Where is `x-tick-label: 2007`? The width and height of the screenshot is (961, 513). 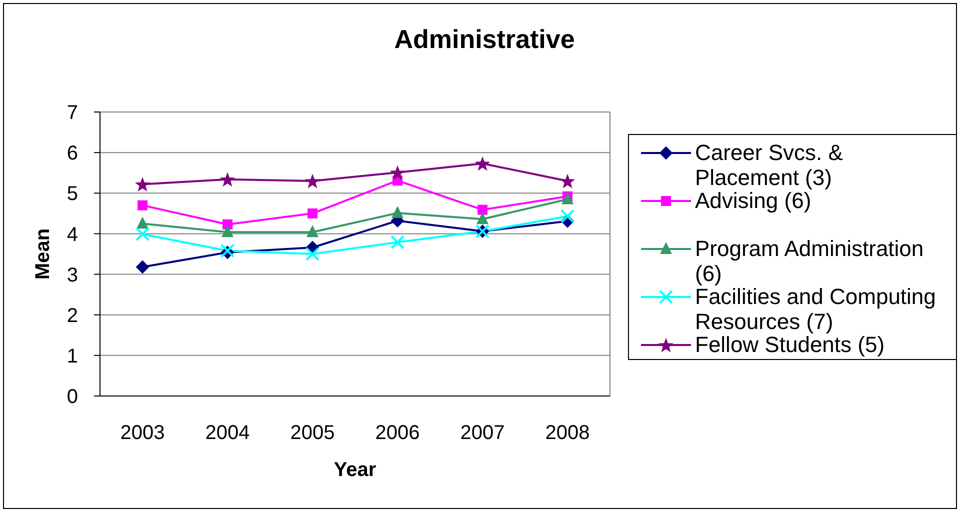 x-tick-label: 2007 is located at coordinates (482, 433).